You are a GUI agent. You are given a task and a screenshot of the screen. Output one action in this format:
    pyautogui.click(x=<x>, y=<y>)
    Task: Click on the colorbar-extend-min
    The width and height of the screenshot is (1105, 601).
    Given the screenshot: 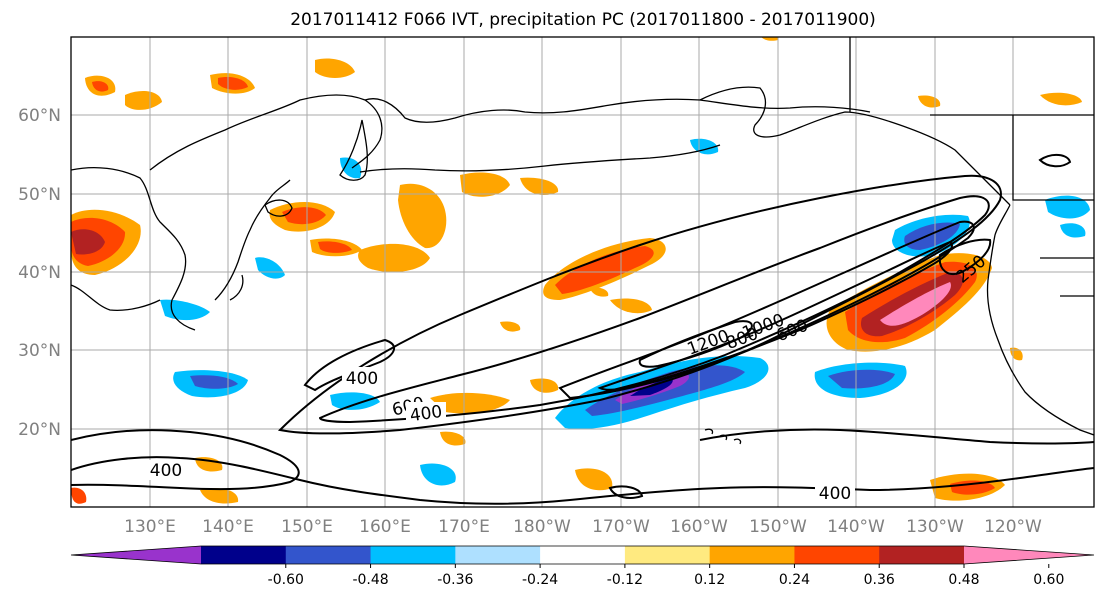 What is the action you would take?
    pyautogui.click(x=136, y=555)
    